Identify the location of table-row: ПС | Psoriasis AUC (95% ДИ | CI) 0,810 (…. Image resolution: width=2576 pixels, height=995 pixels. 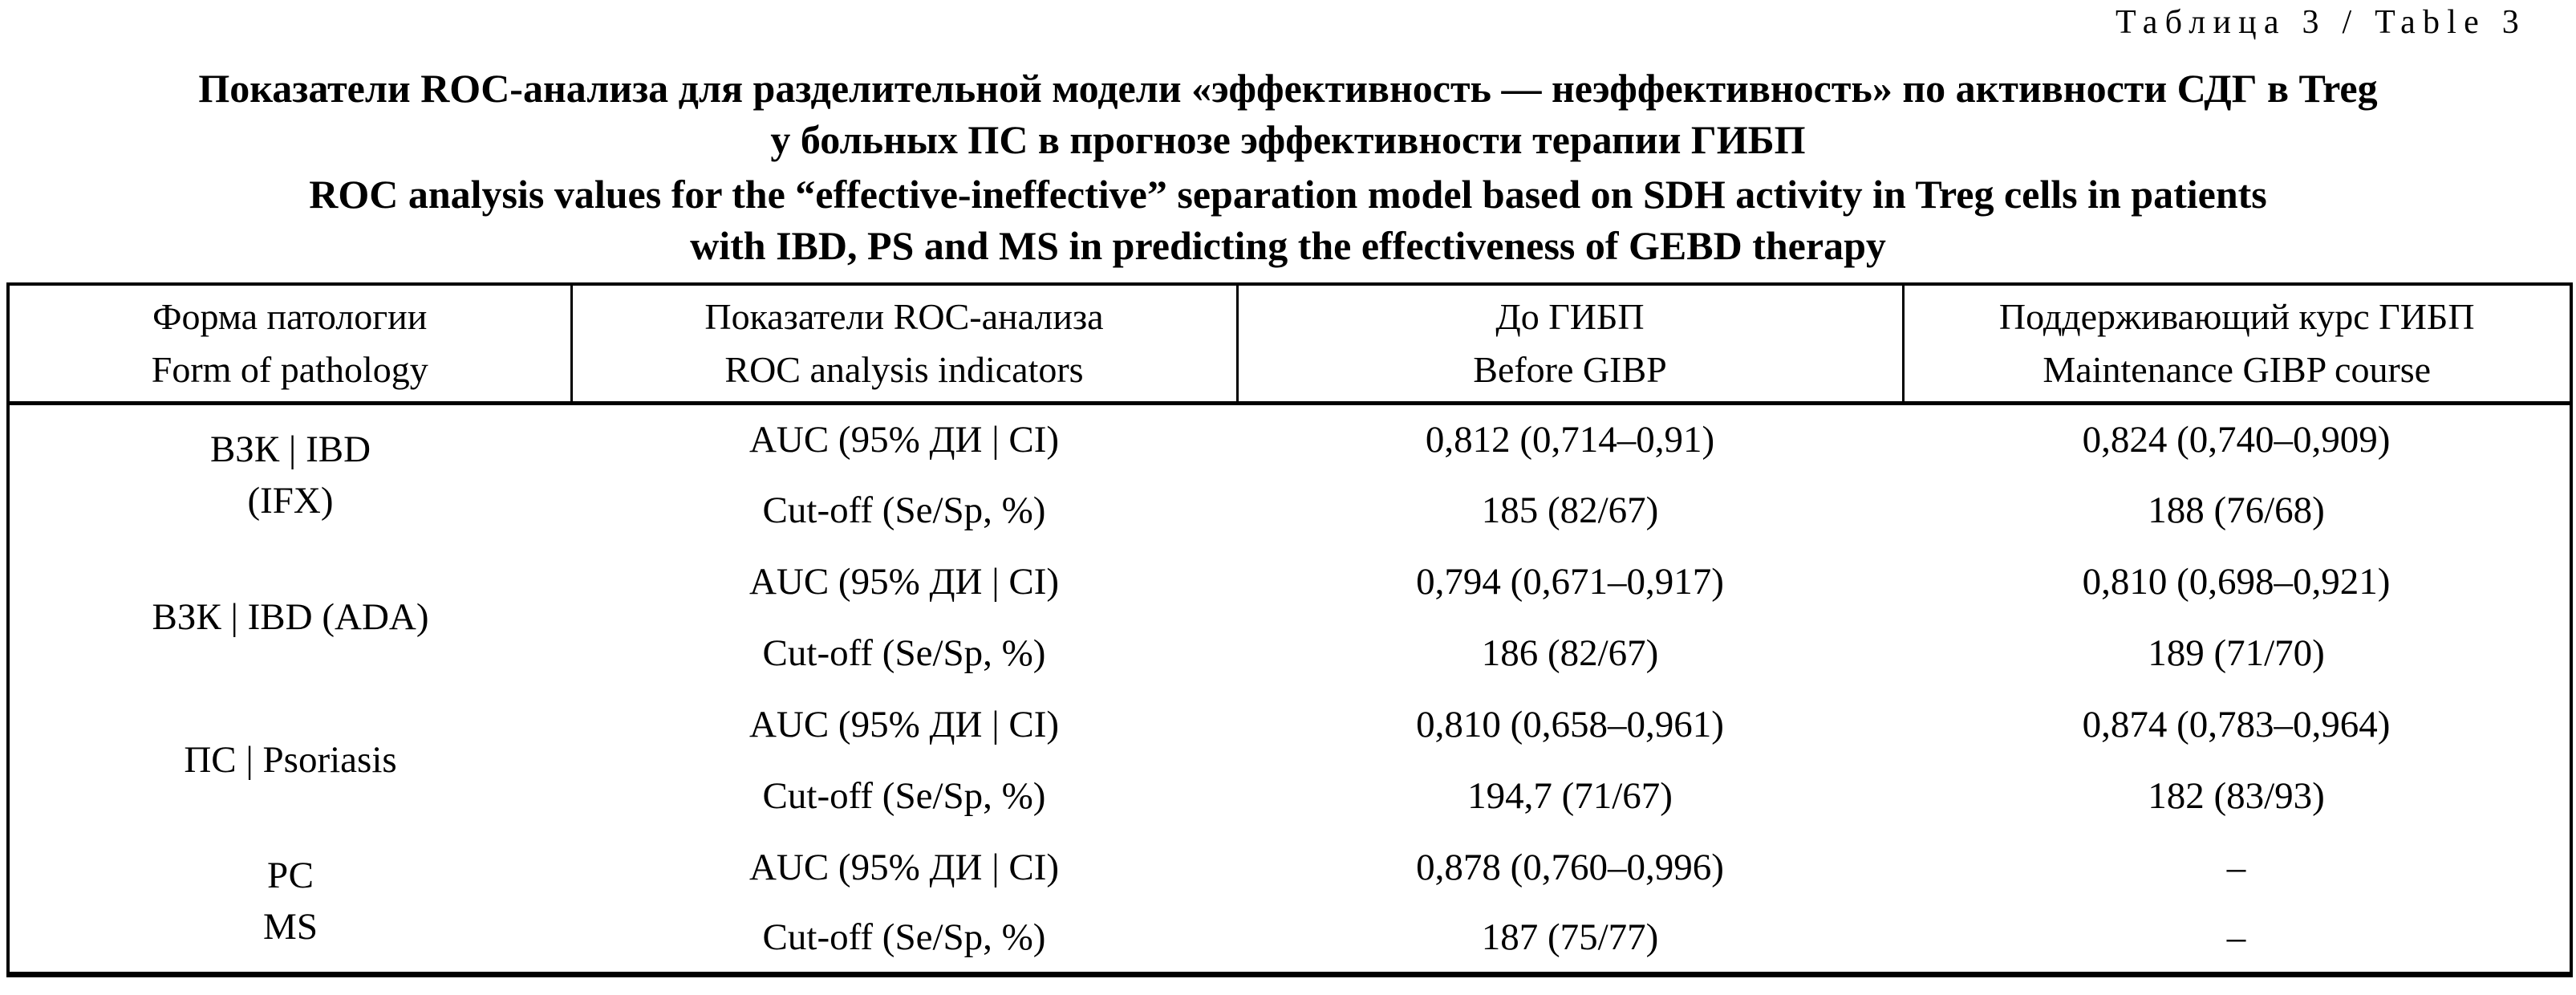
(1289, 735).